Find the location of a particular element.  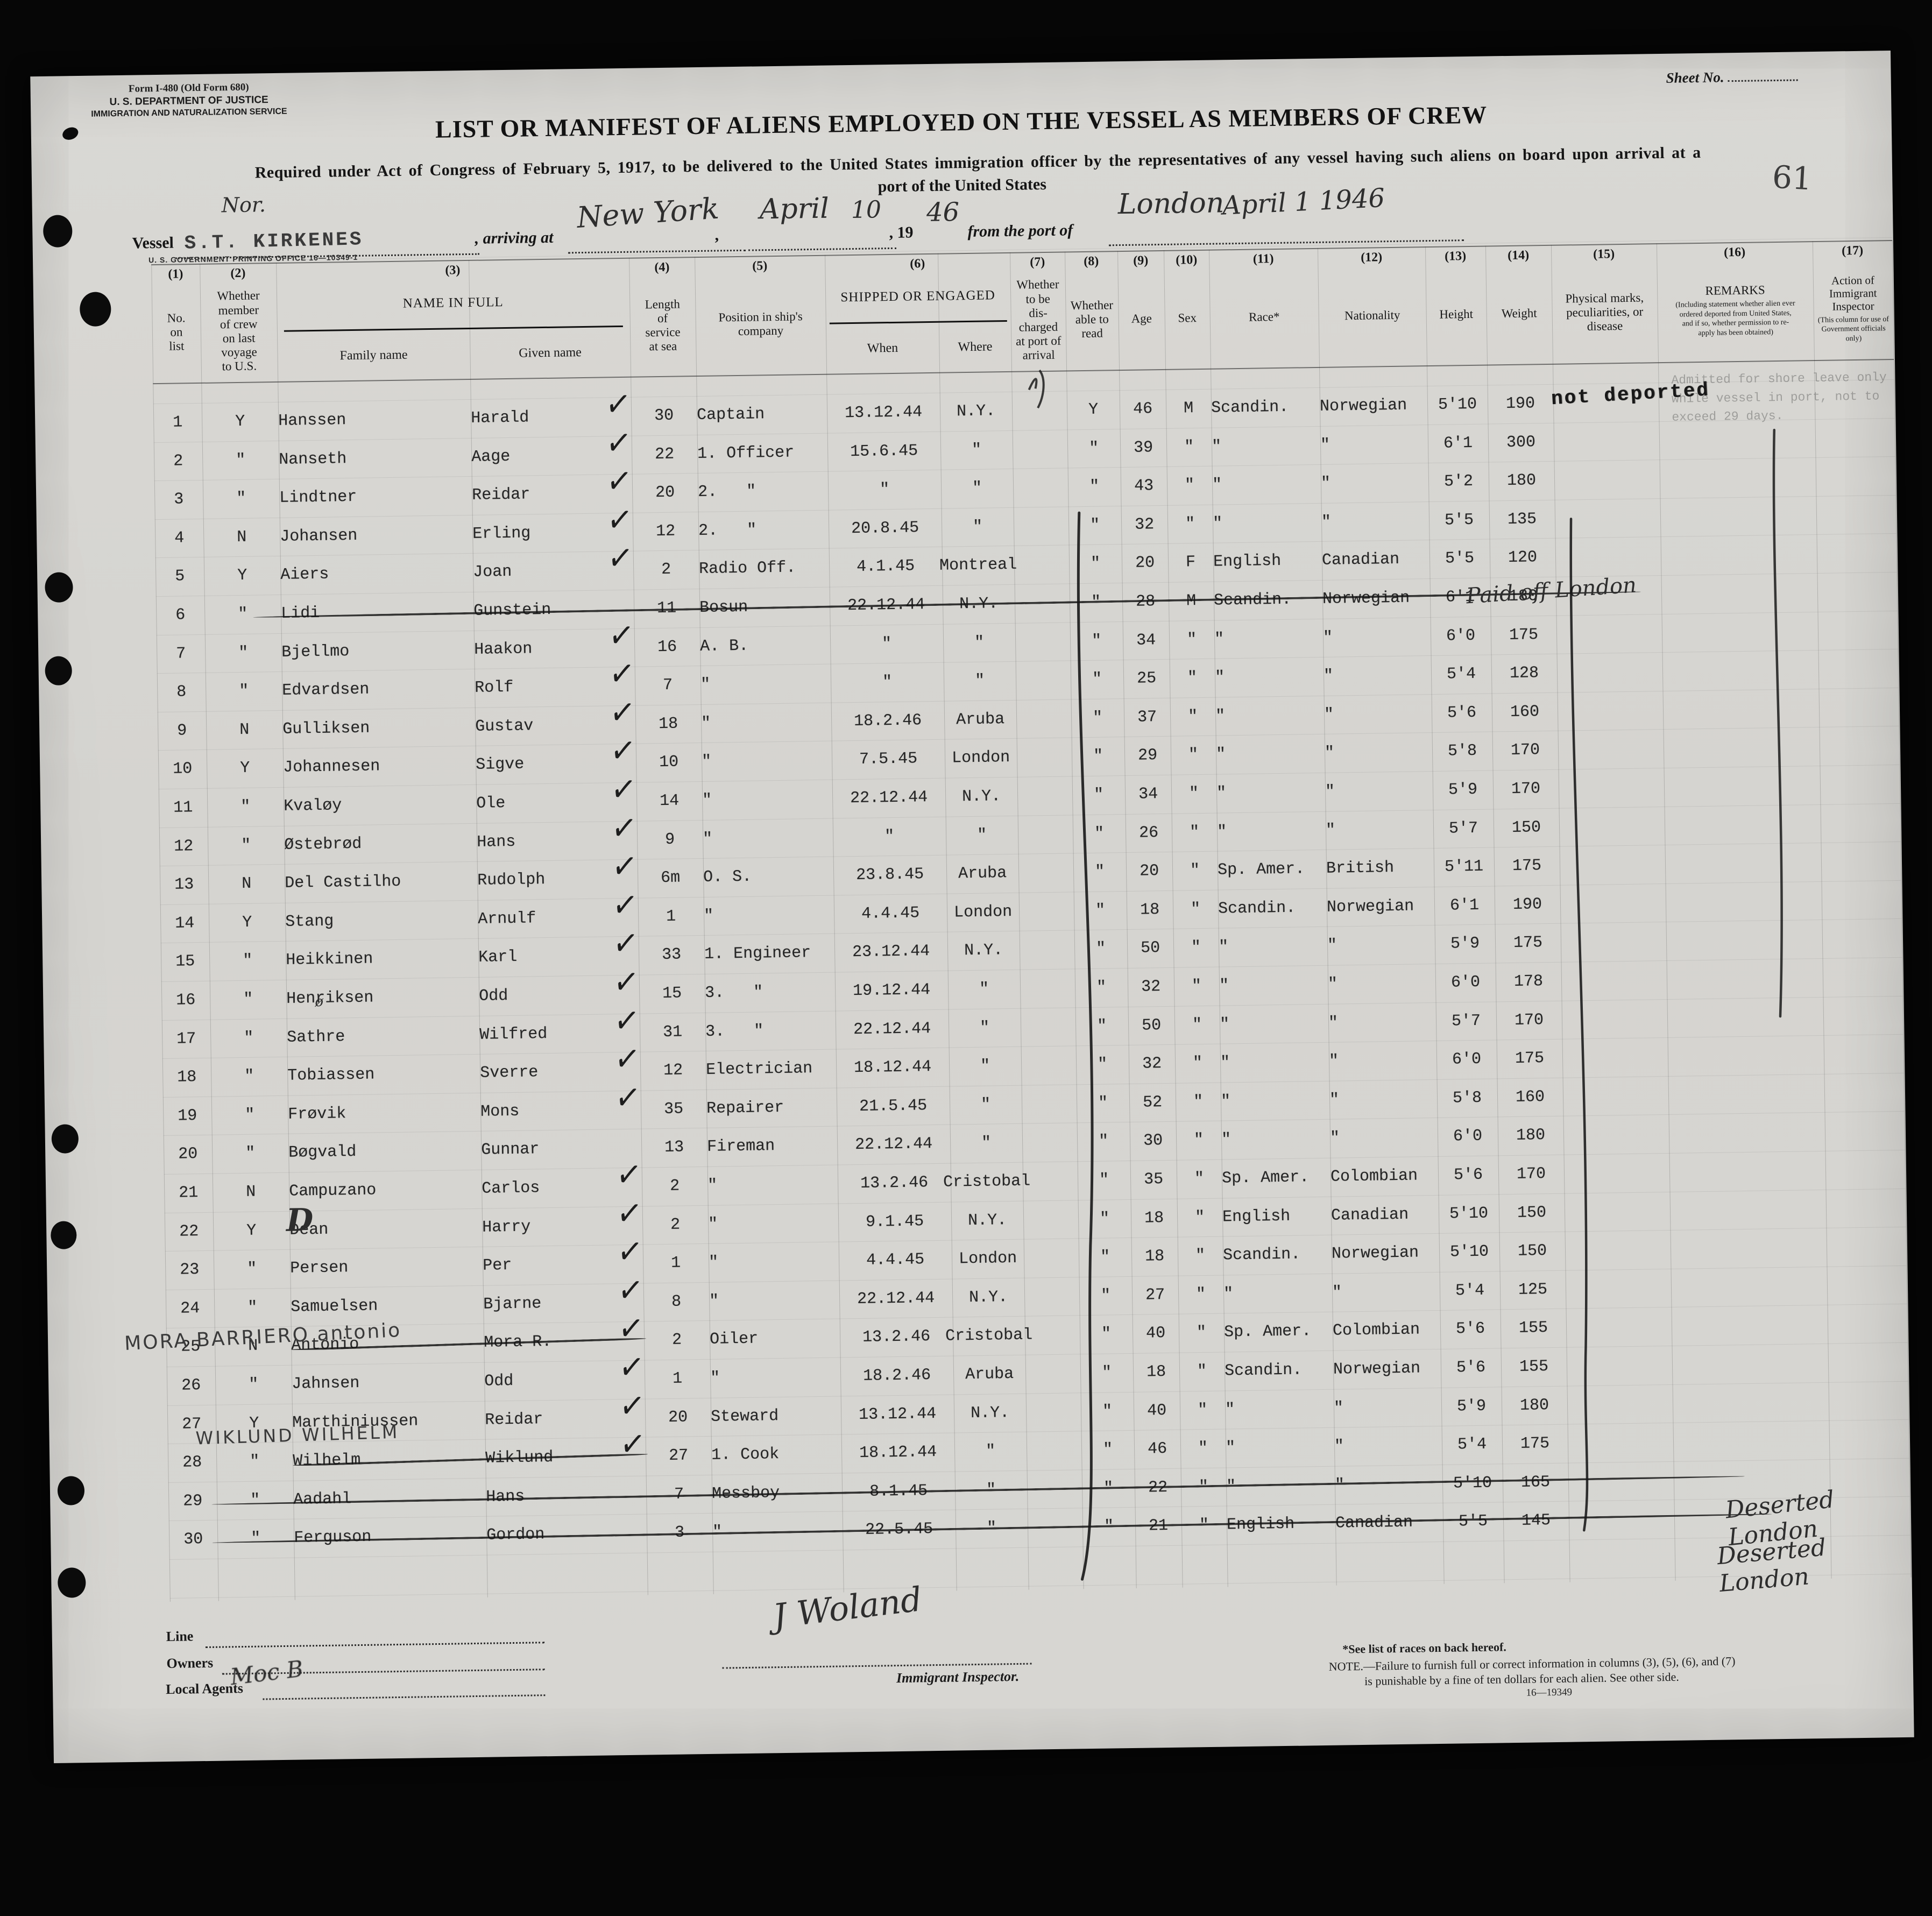

cell-svc: 20 is located at coordinates (678, 1417).